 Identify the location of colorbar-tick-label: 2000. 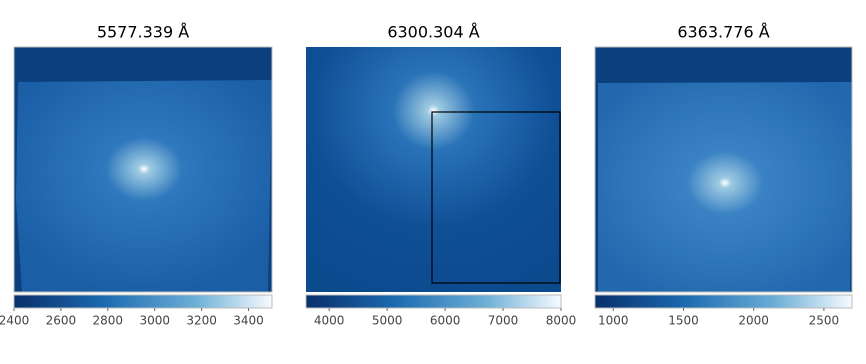
(753, 321).